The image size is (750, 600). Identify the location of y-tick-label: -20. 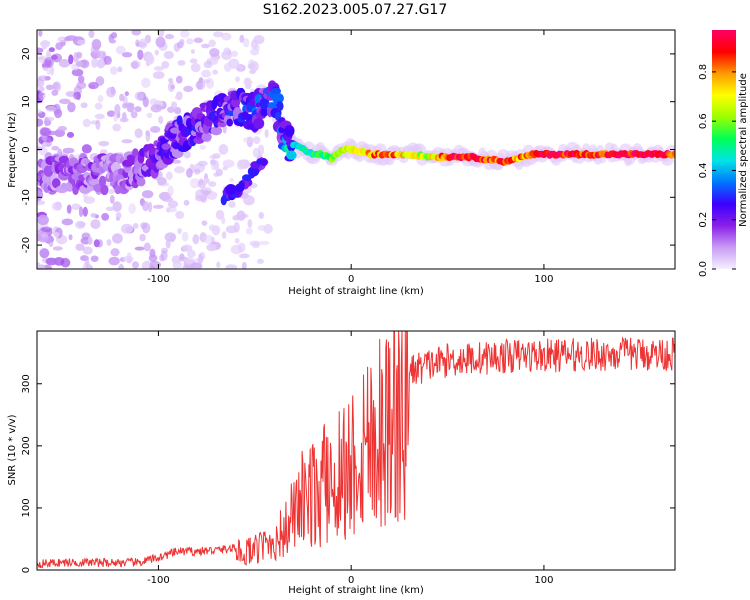
(26, 245).